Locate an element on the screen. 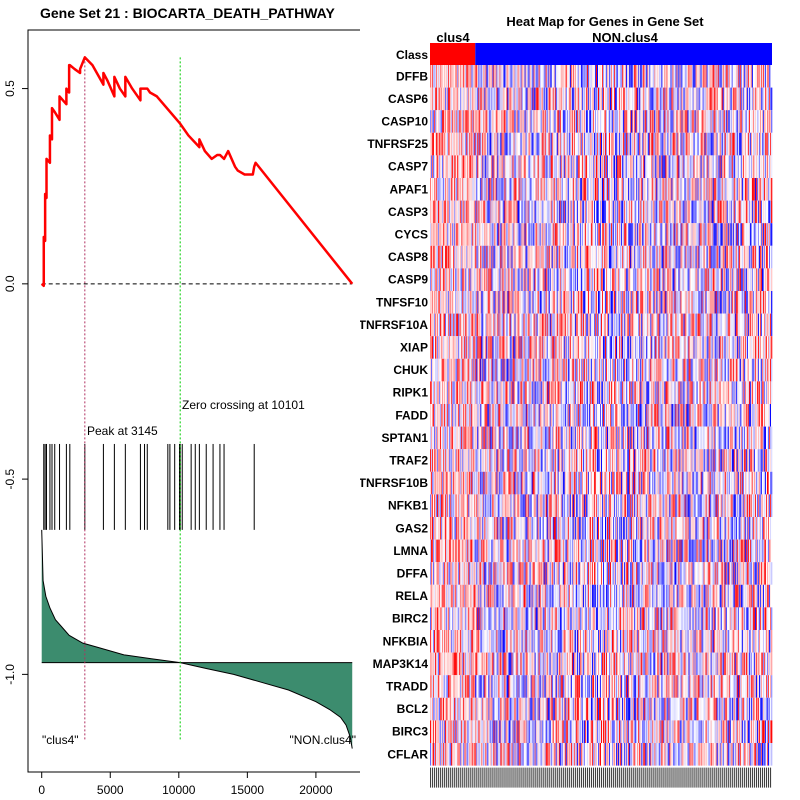  class-a-bar is located at coordinates (453, 54).